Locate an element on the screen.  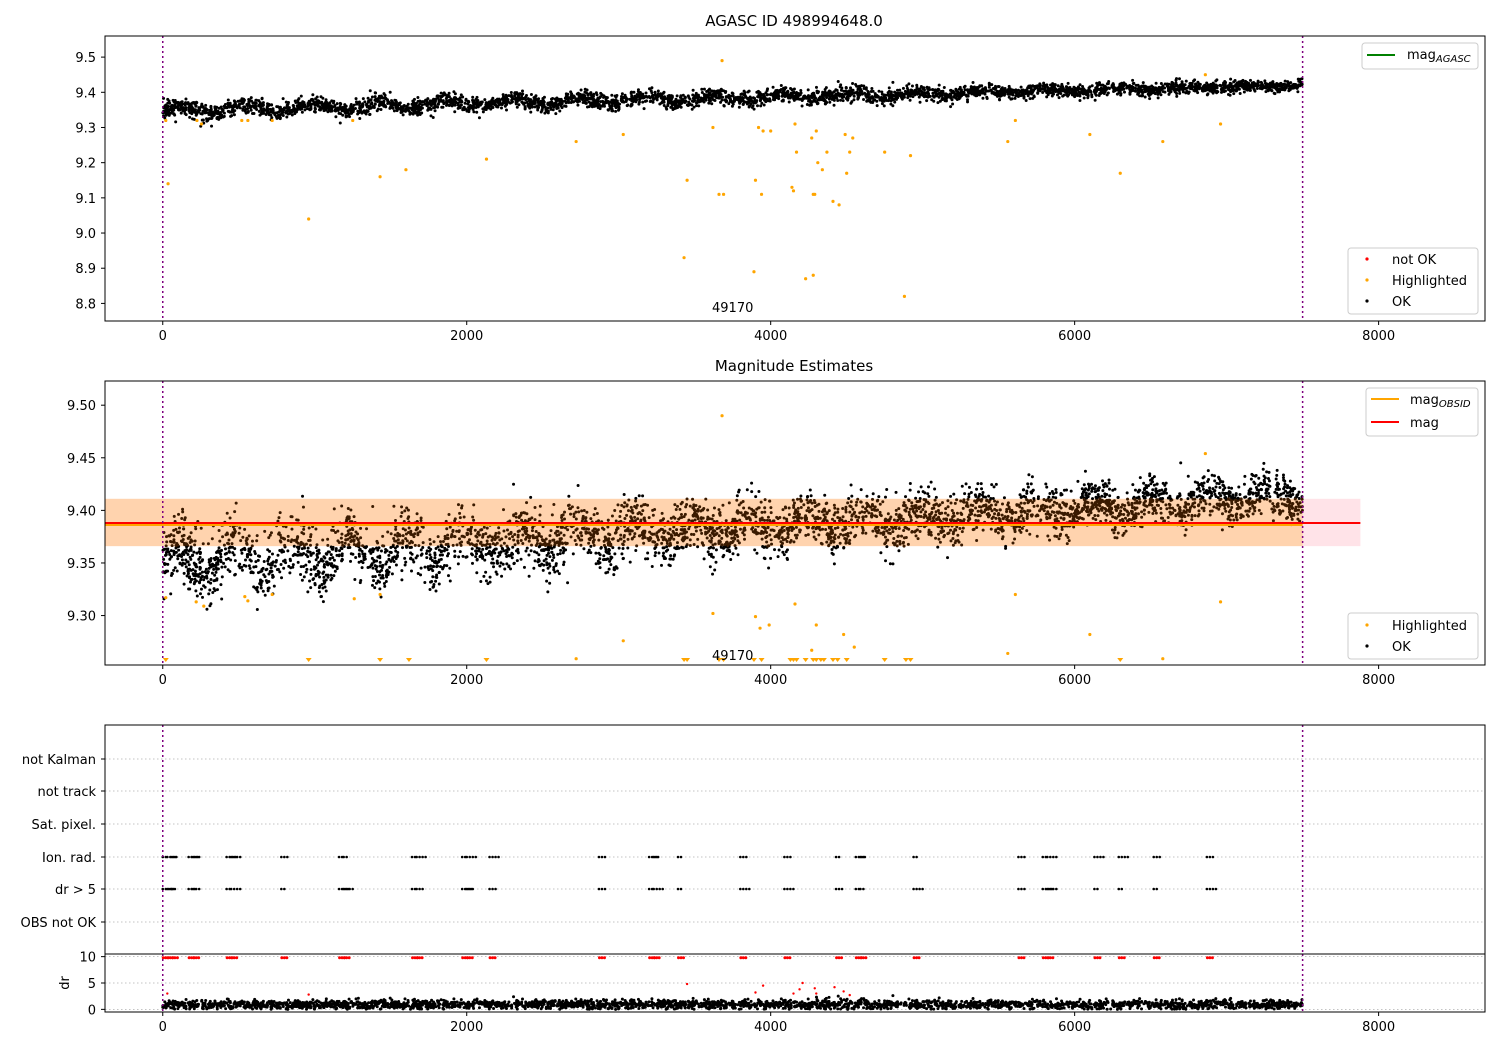
agasc-xtick-label: 8000 is located at coordinates (1378, 336).